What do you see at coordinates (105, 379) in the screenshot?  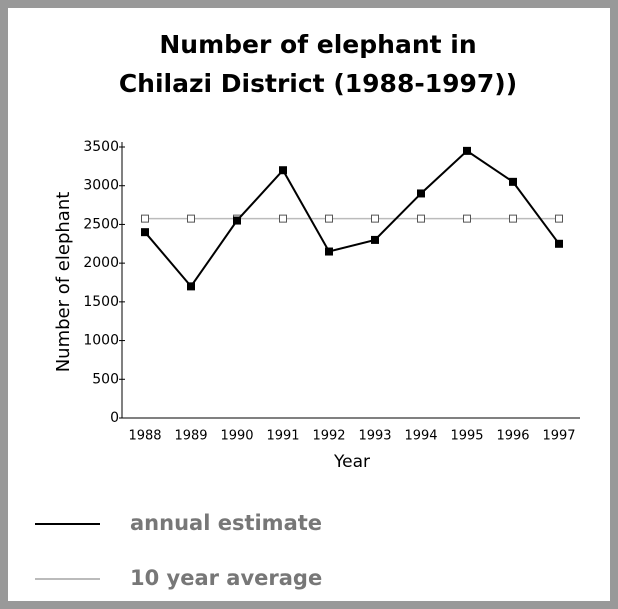 I see `y-tick-label: 500` at bounding box center [105, 379].